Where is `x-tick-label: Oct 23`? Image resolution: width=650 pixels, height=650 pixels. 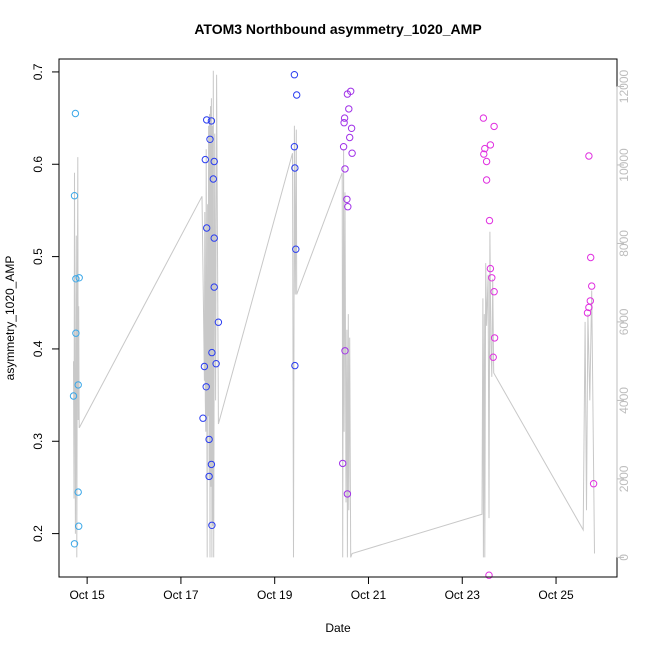 x-tick-label: Oct 23 is located at coordinates (463, 595).